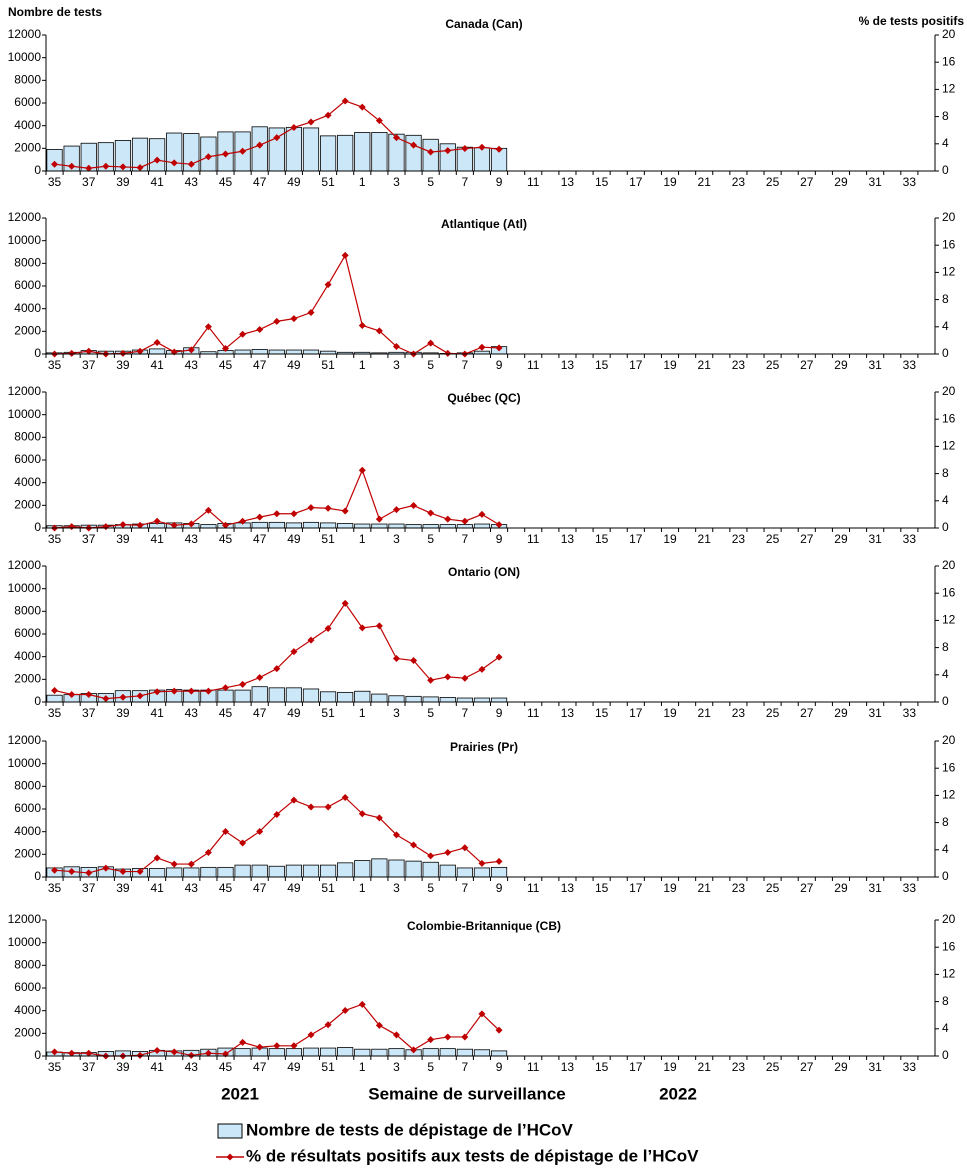 Image resolution: width=967 pixels, height=1172 pixels. I want to click on x-tick-label: 51, so click(328, 365).